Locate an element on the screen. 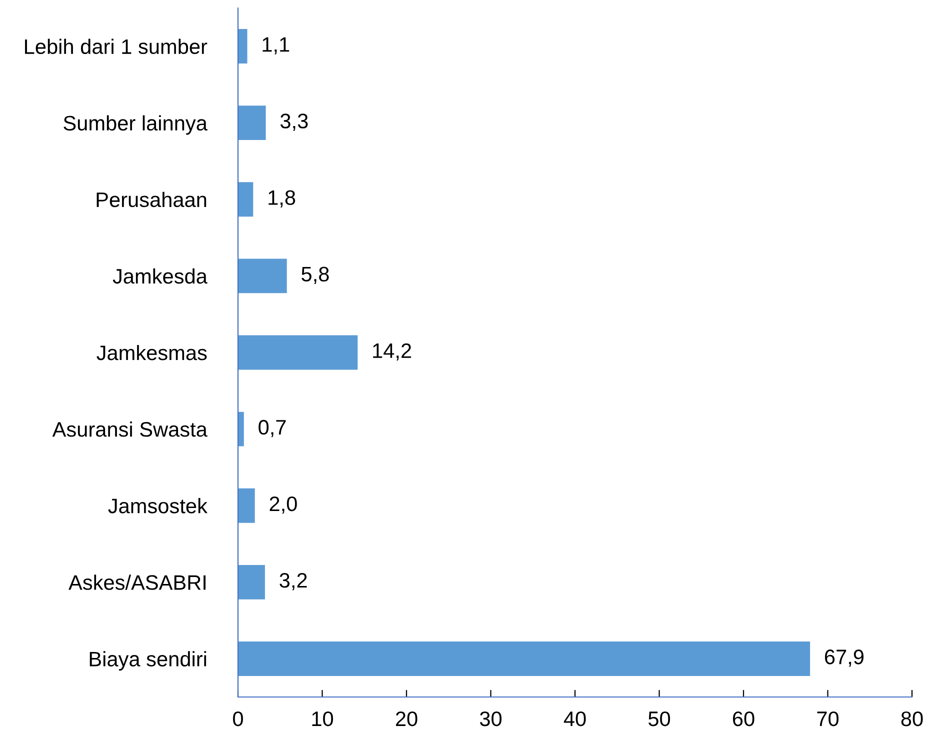 The image size is (929, 748). x-tick-label: 30 is located at coordinates (491, 718).